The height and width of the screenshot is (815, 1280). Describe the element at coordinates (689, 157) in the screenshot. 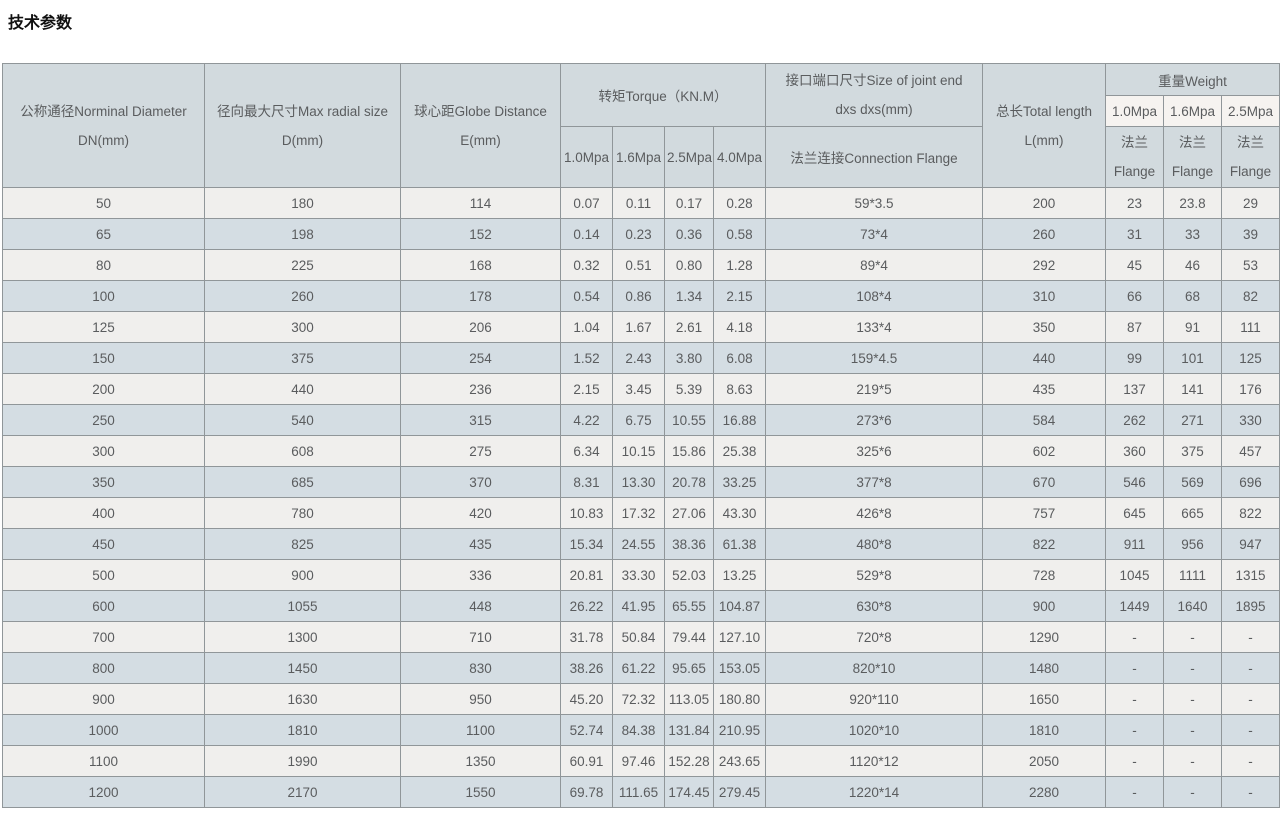

I see `header-torque-2-5mpa: 2.5Mpa` at that location.